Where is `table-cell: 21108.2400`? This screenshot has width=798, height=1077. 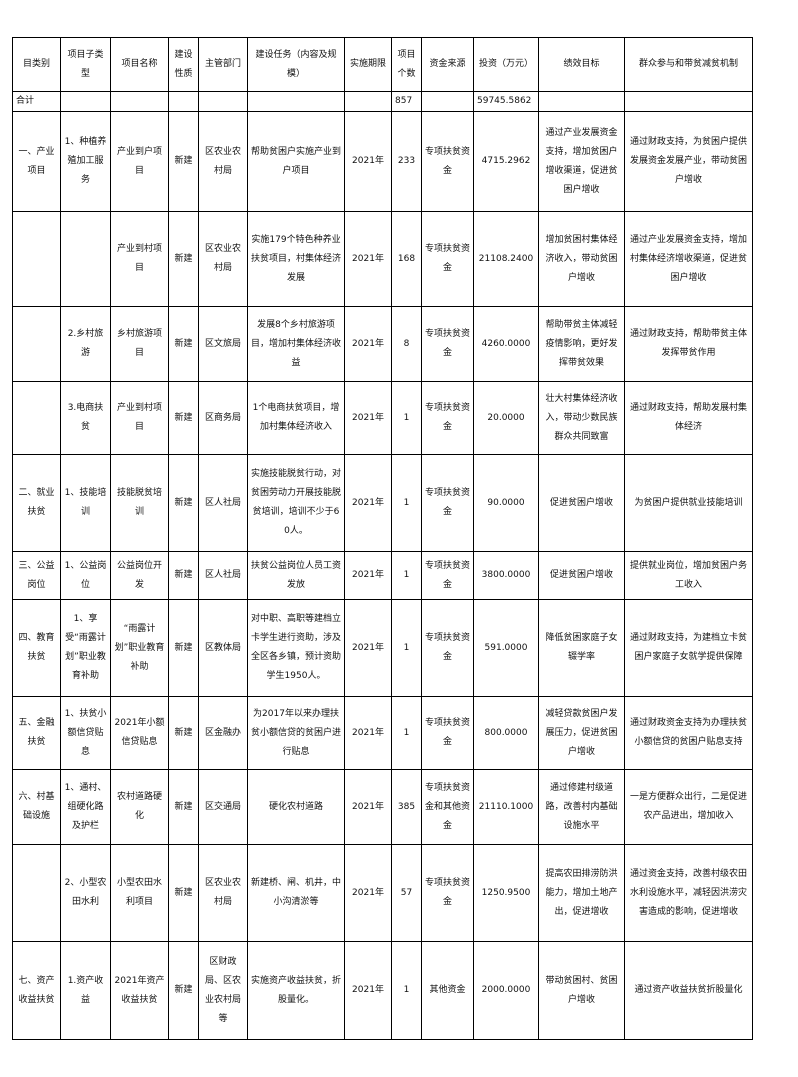 table-cell: 21108.2400 is located at coordinates (506, 259).